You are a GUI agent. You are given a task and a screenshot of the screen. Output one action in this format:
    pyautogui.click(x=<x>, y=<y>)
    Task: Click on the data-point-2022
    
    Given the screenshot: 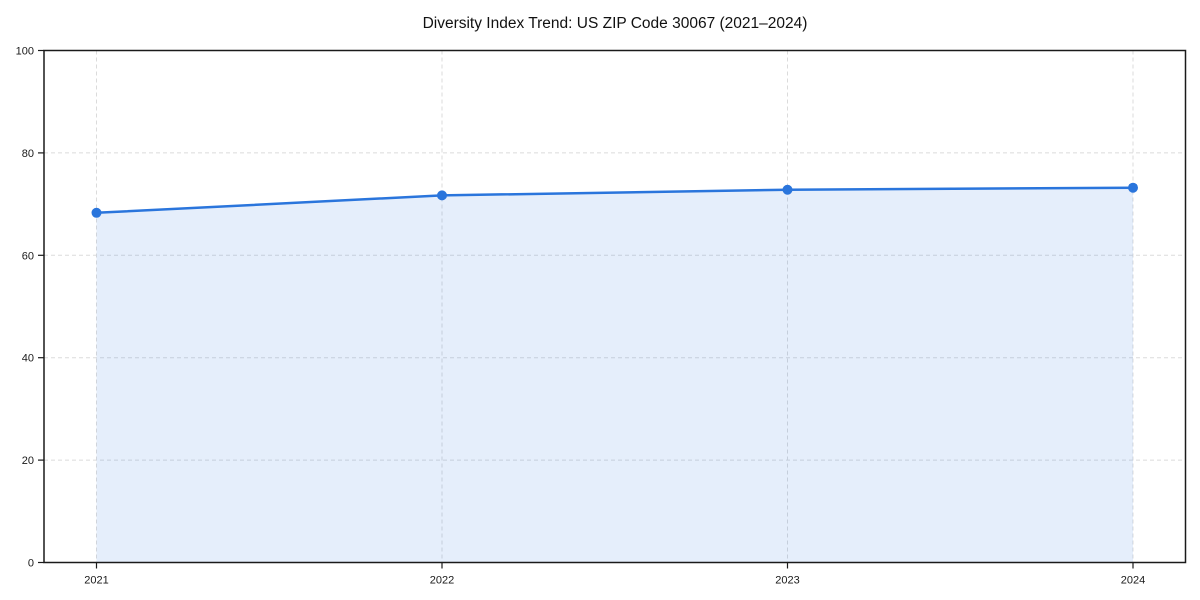 What is the action you would take?
    pyautogui.click(x=442, y=195)
    